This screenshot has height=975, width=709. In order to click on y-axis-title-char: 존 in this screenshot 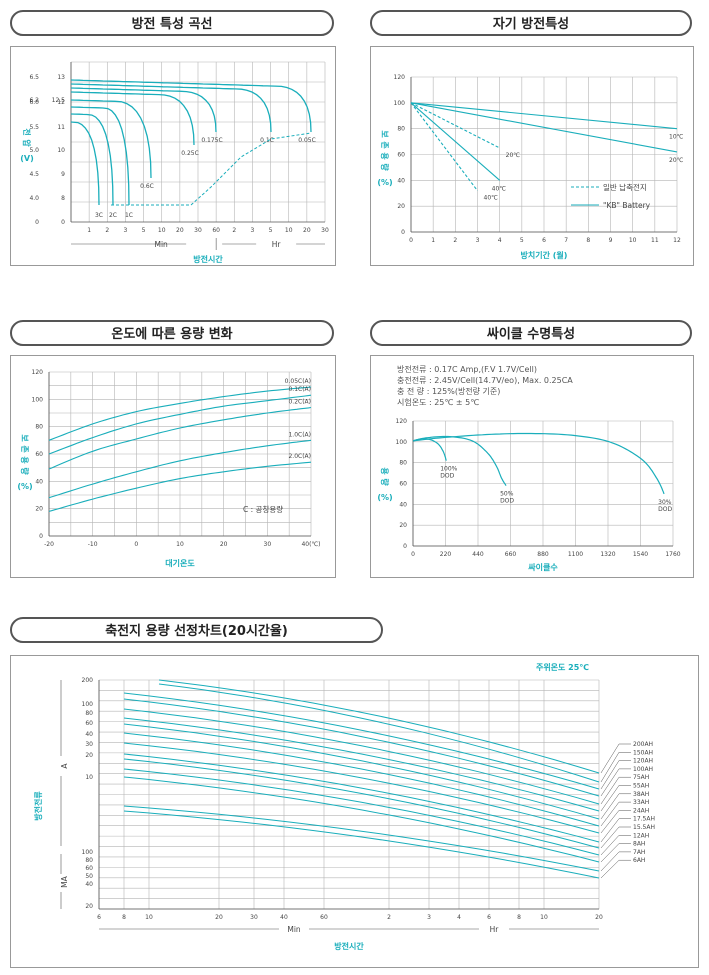, I will do `click(384, 145)`.